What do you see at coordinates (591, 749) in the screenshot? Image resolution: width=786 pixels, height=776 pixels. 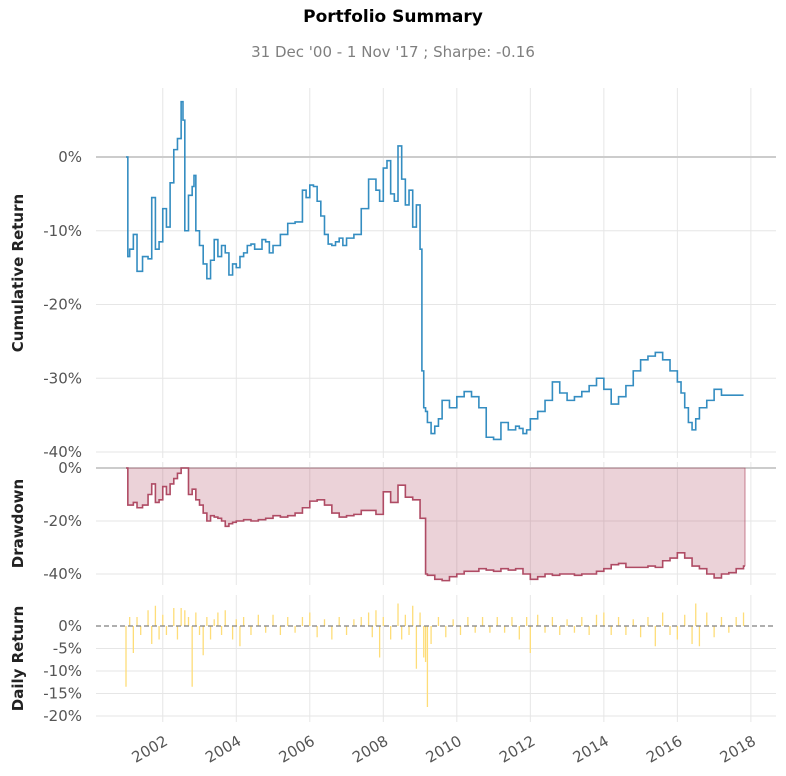 I see `x-tick-label: 2014` at bounding box center [591, 749].